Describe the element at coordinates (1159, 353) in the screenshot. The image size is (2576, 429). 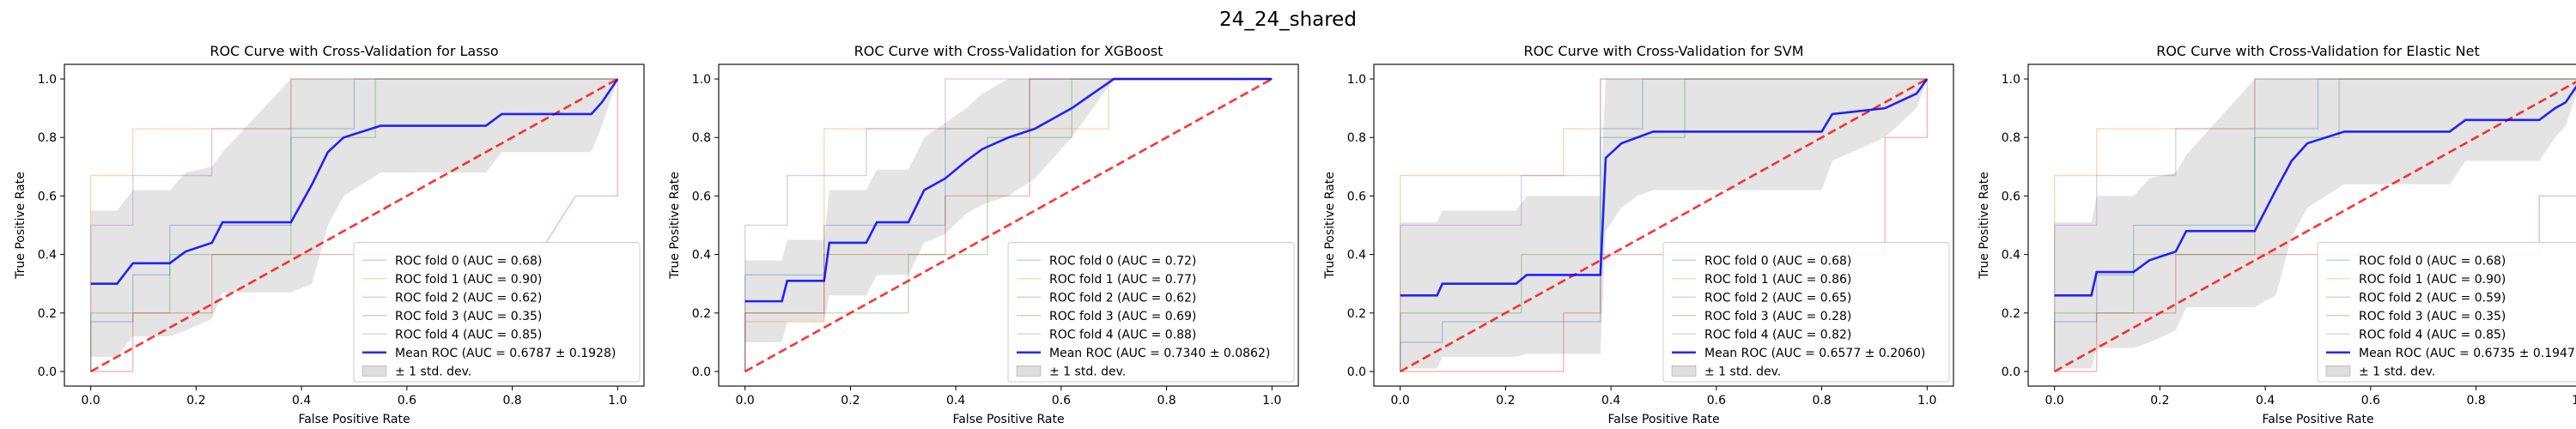
I see `legend-label: Mean ROC (AUC = 0.7340 ± 0.0862)` at that location.